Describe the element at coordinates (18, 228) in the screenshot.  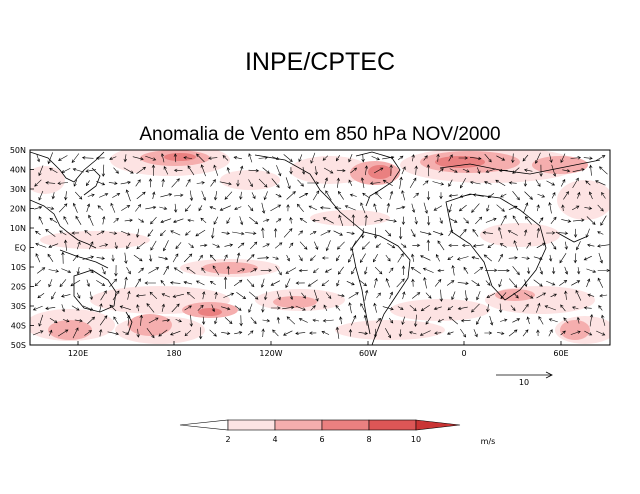
I see `lat-label-10n: 10N` at that location.